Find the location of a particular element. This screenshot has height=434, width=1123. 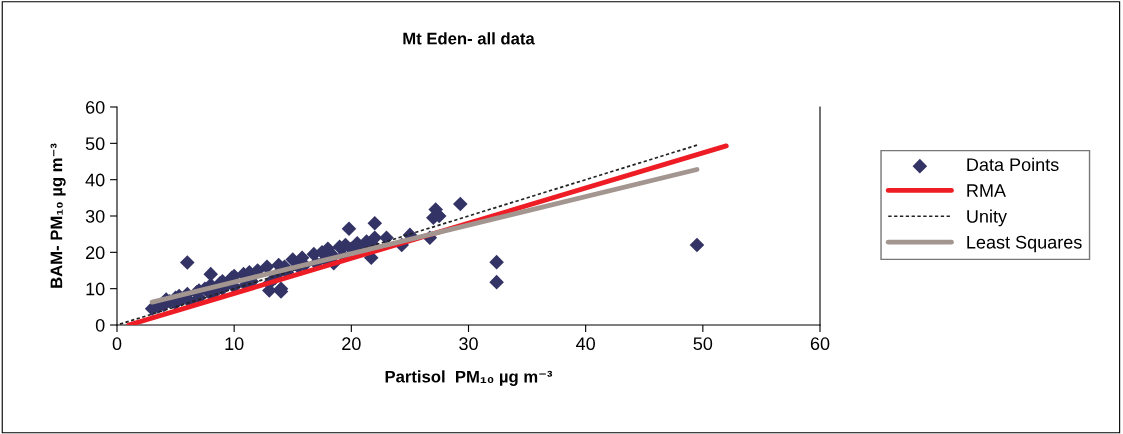

y-axis-title: BAM- PM₁₀ µg m⁻³ is located at coordinates (58, 215).